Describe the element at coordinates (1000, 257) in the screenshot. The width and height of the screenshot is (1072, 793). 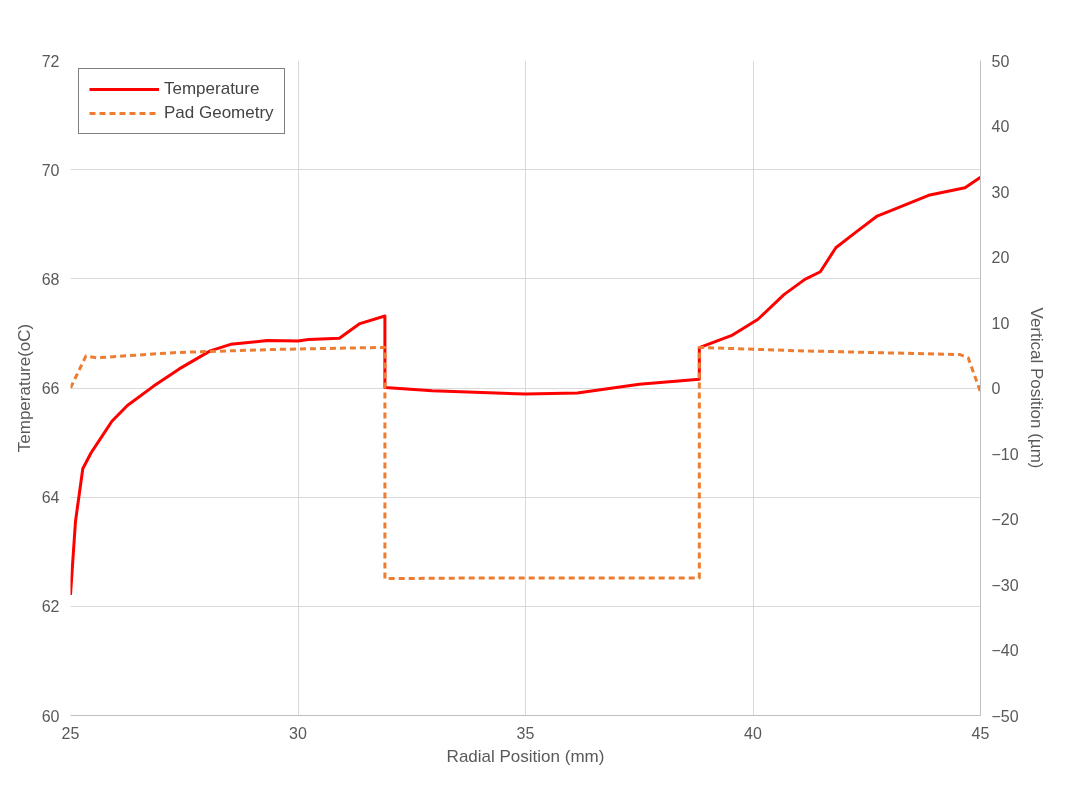
I see `y2-tick-label: 20` at that location.